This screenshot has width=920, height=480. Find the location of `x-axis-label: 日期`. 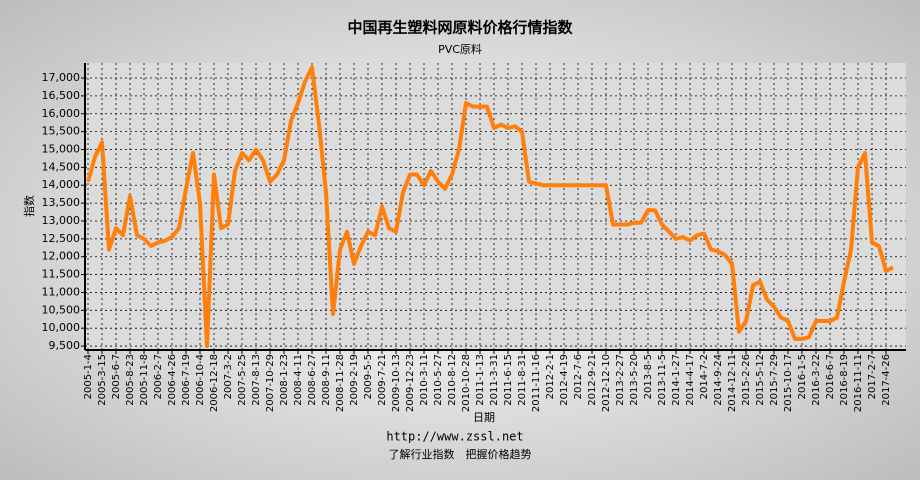

x-axis-label: 日期 is located at coordinates (484, 417).